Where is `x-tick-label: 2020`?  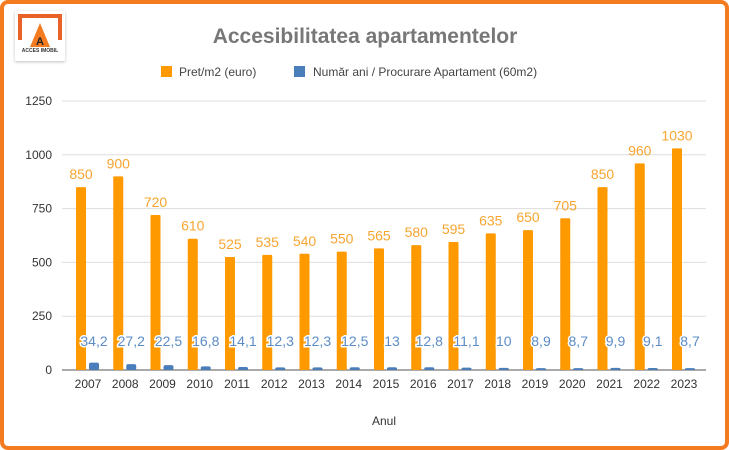
x-tick-label: 2020 is located at coordinates (572, 384).